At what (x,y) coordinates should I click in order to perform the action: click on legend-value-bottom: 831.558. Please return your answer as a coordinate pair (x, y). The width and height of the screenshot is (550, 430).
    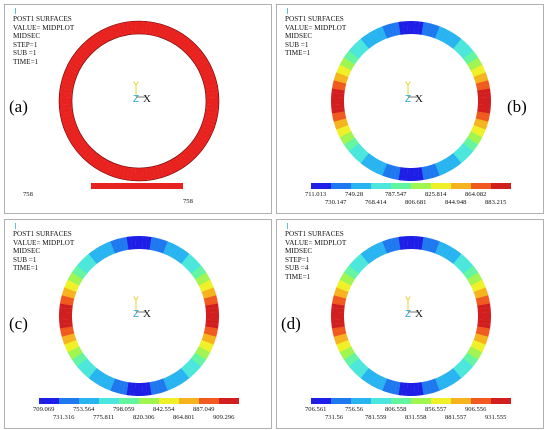
    Looking at the image, I should click on (416, 417).